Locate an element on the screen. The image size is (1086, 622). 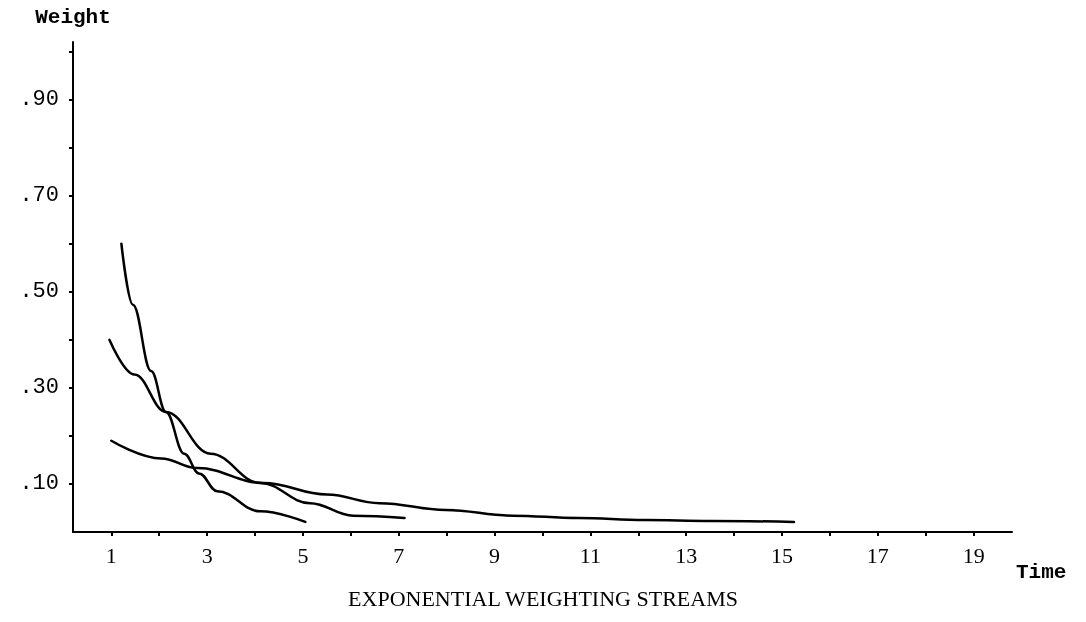
x-tick-label: 3 is located at coordinates (207, 555).